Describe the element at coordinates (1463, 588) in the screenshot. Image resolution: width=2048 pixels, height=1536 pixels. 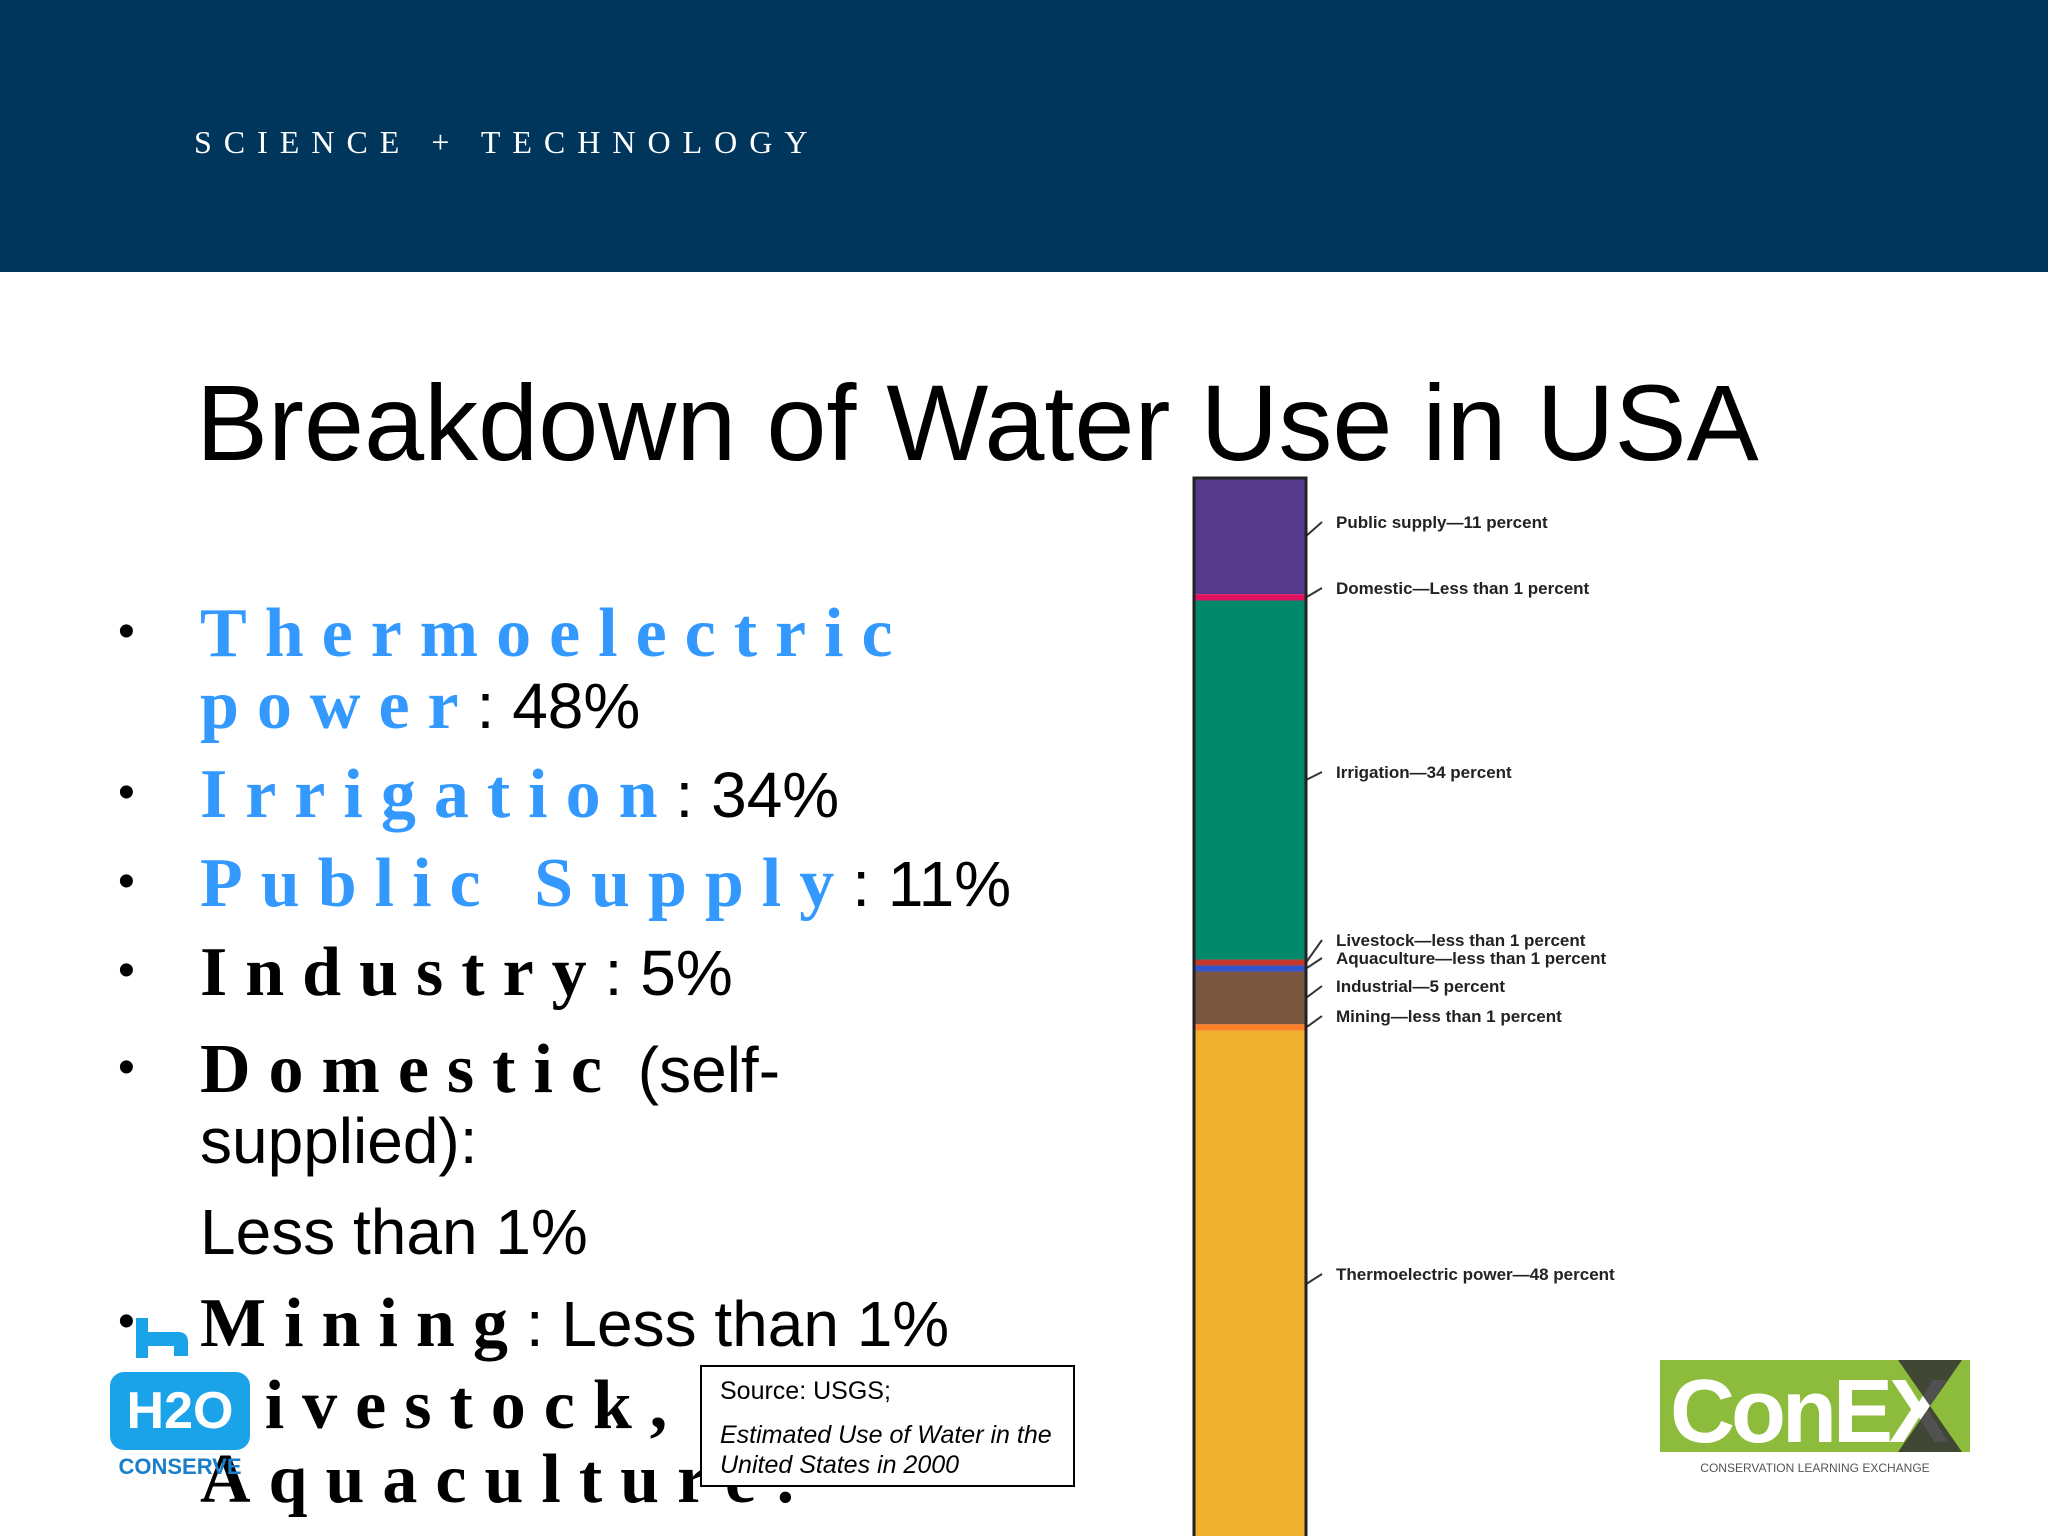
I see `segment-label: Domestic—Less than 1 percent` at that location.